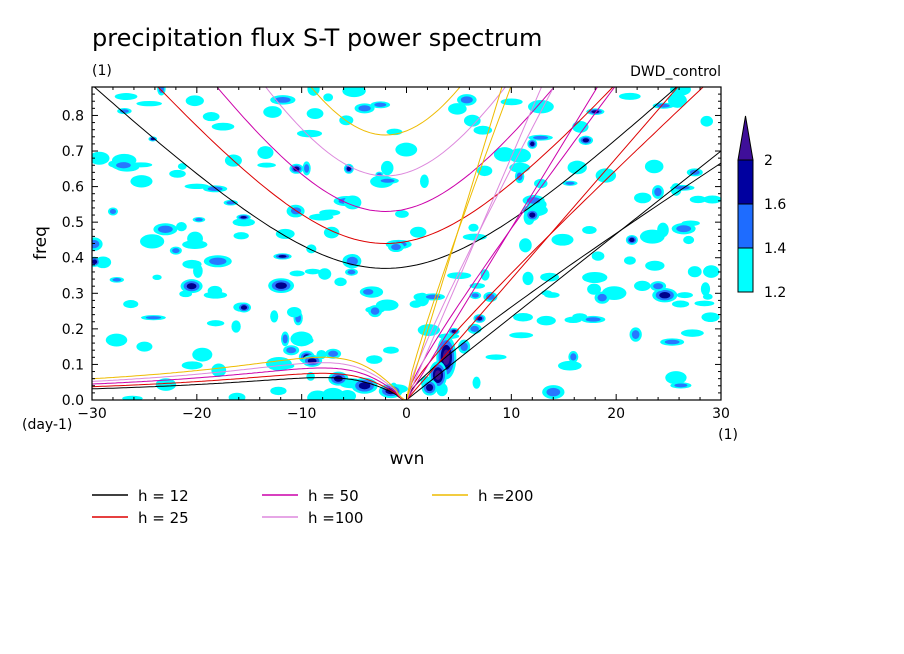  I want to click on legend-label: h = 25, so click(163, 518).